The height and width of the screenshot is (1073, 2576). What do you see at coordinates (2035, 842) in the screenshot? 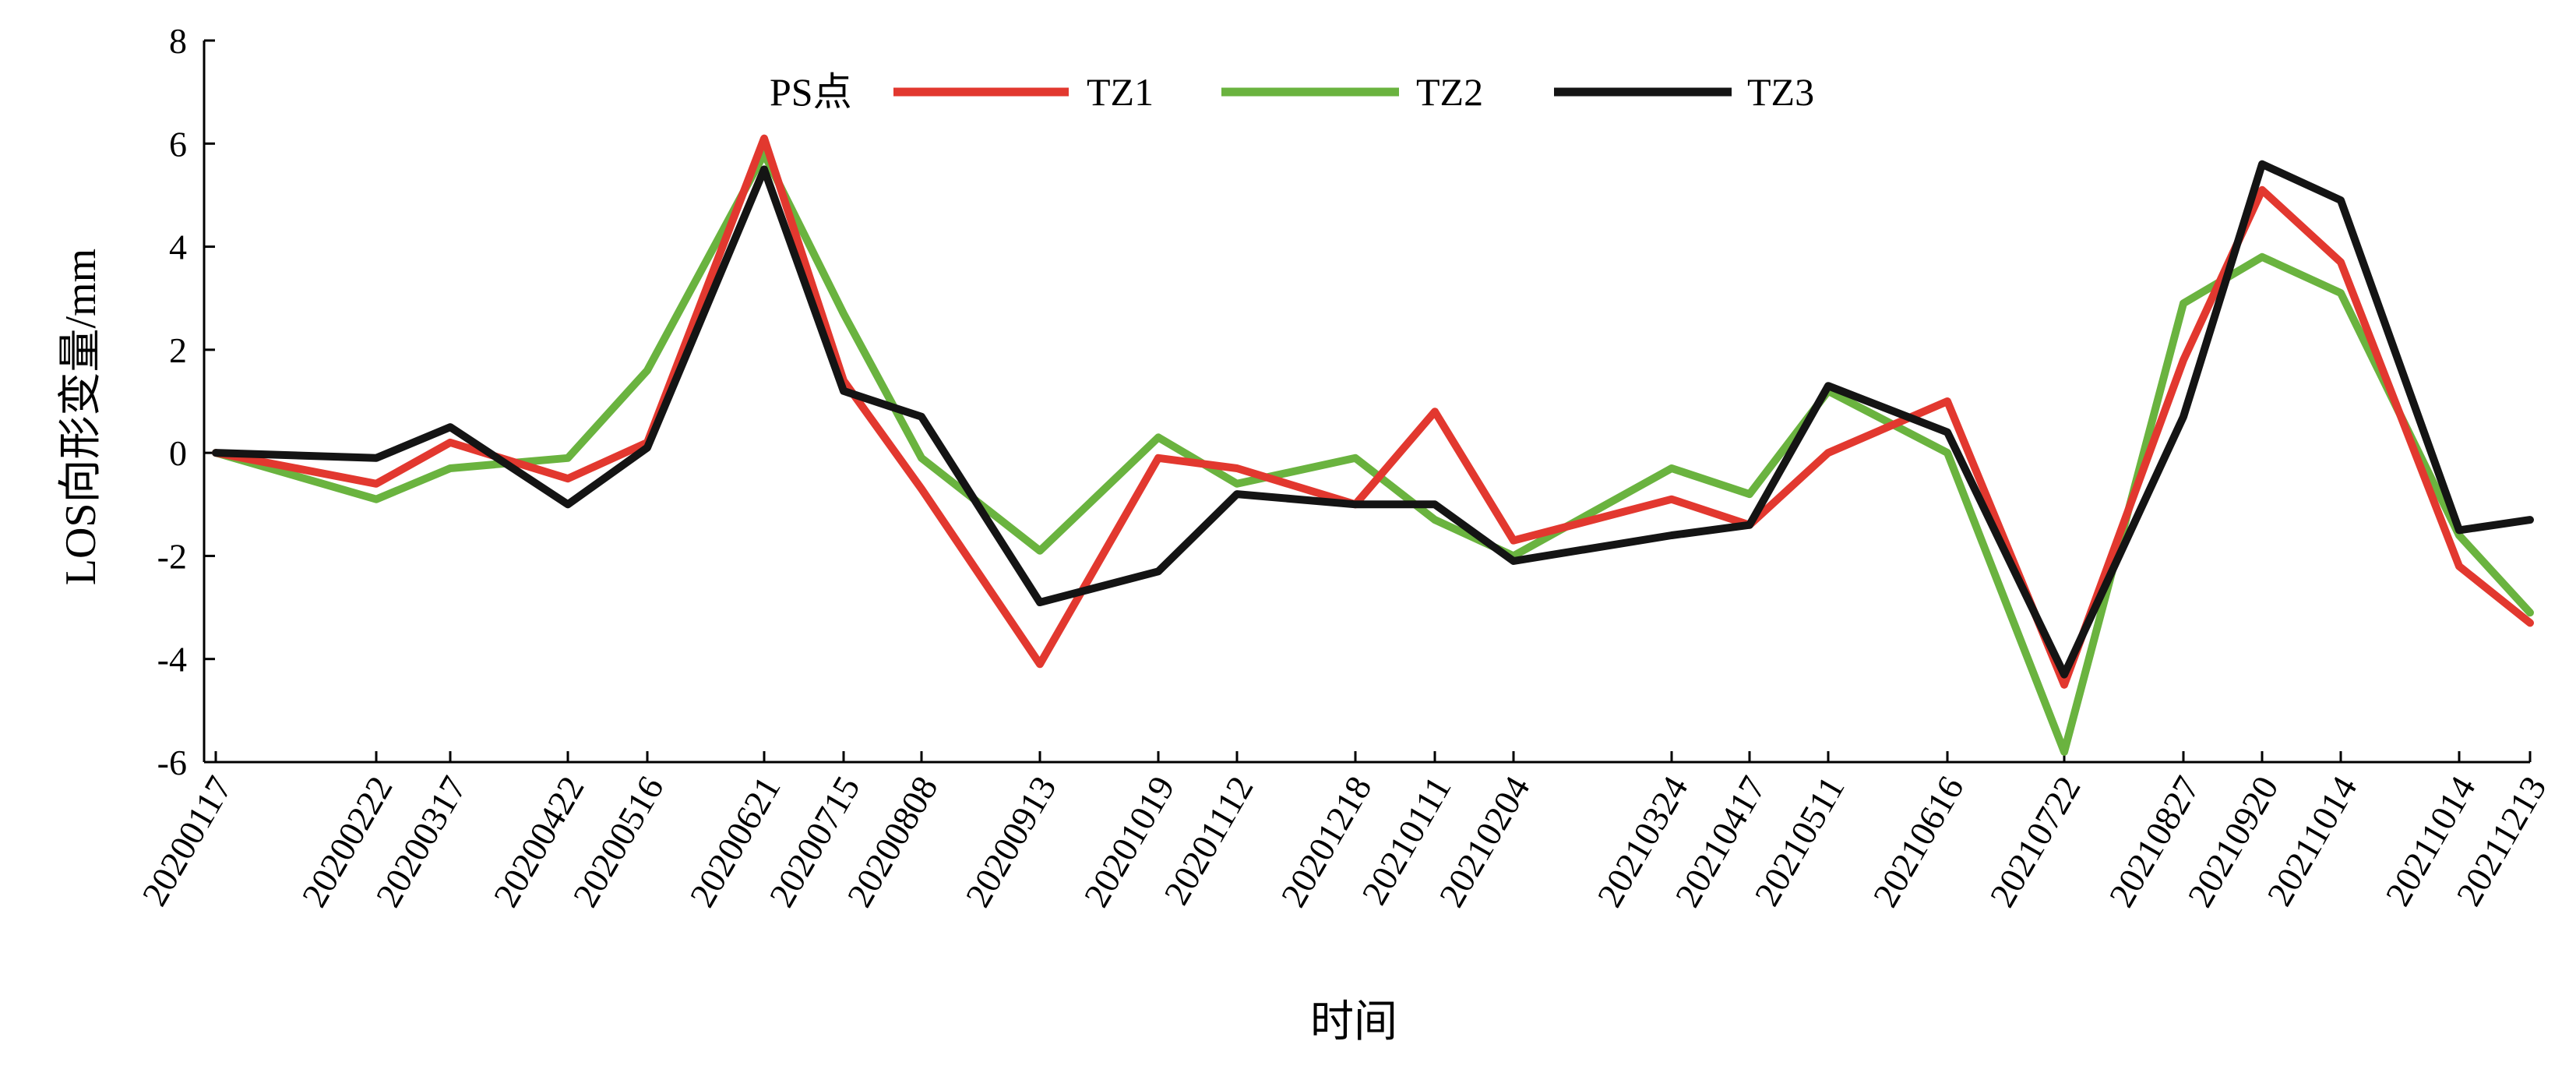
I see `x-tick-label: 20210722` at bounding box center [2035, 842].